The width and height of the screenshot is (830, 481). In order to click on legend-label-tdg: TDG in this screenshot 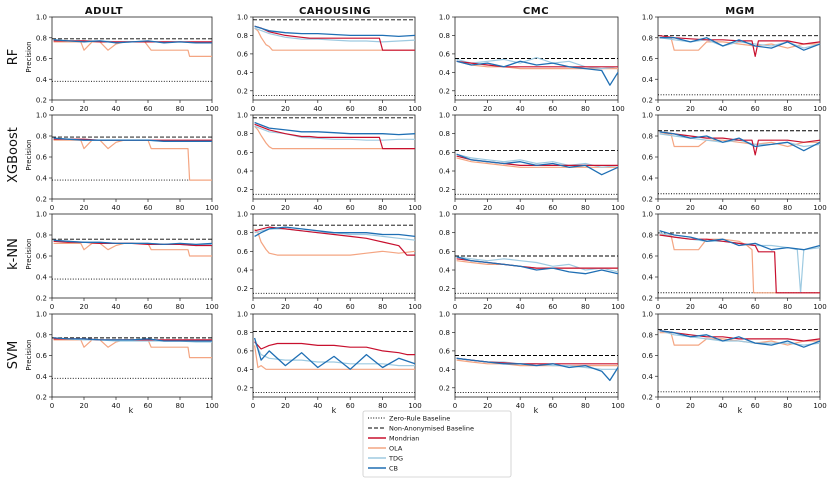, I will do `click(395, 459)`.